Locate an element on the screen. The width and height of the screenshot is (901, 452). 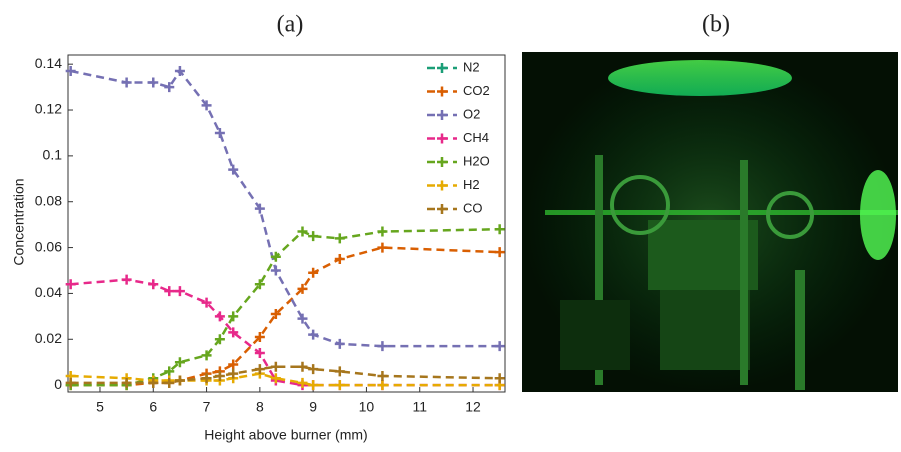
y-axis-label: Concentration is located at coordinates (19, 221).